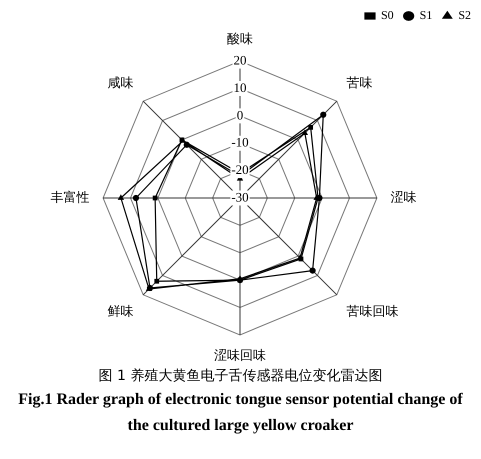 This screenshot has height=459, width=481. I want to click on spoke-label: 鲜味, so click(121, 312).